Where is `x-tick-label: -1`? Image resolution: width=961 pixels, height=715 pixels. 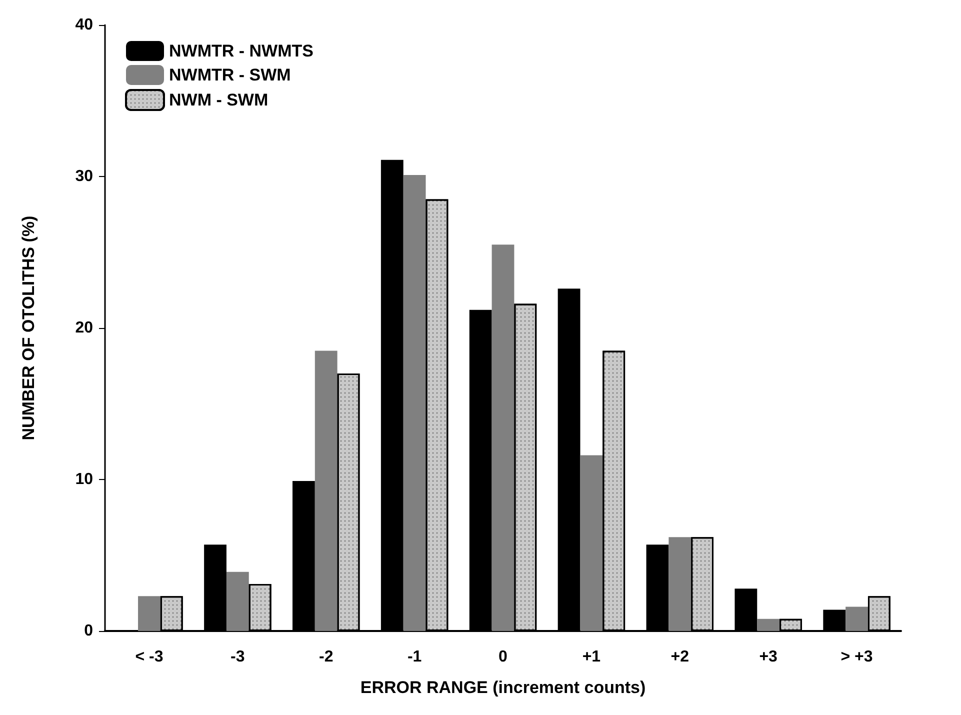
x-tick-label: -1 is located at coordinates (414, 657).